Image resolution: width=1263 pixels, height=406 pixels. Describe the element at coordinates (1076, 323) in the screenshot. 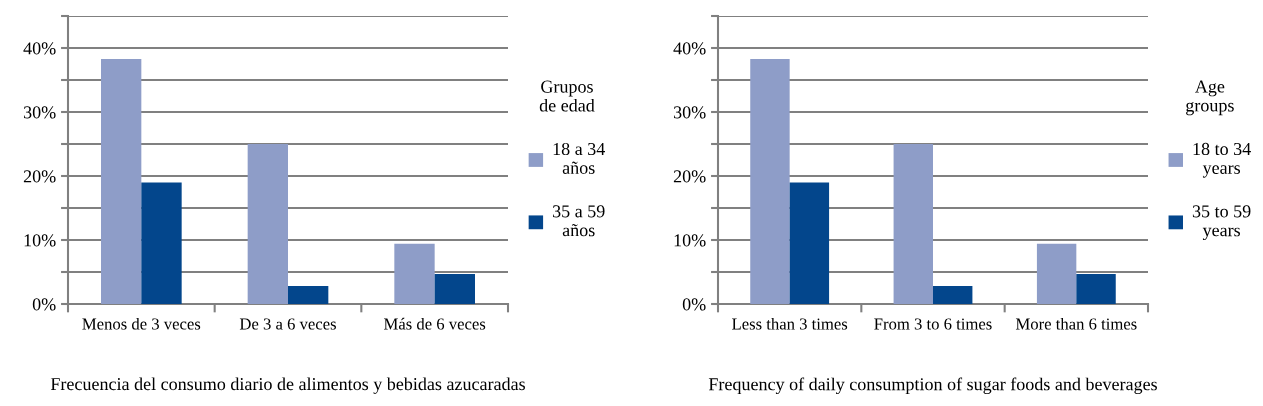

I see `x-tick-label: More than 6 times` at that location.